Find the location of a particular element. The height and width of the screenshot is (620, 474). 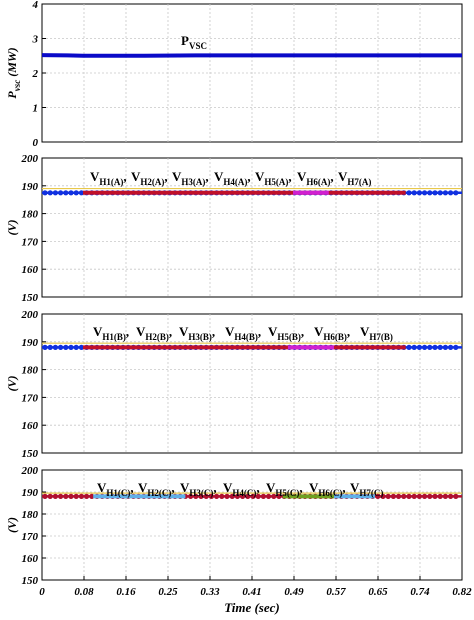

series-annotation: VH2(B), is located at coordinates (154, 333).